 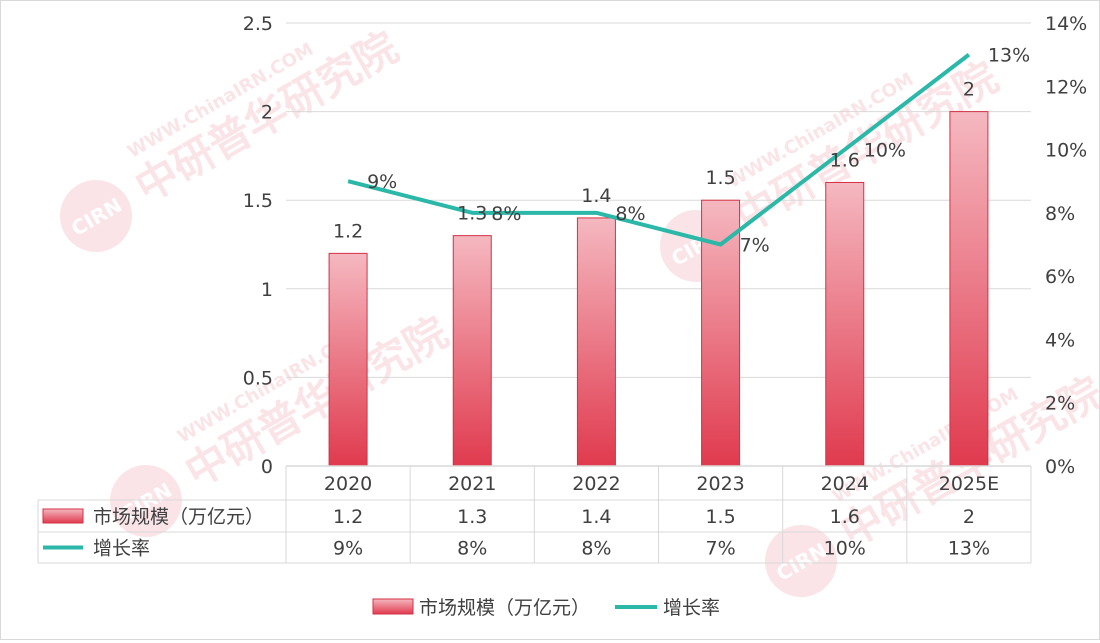 I want to click on bar-data-label: 1.2, so click(x=348, y=231).